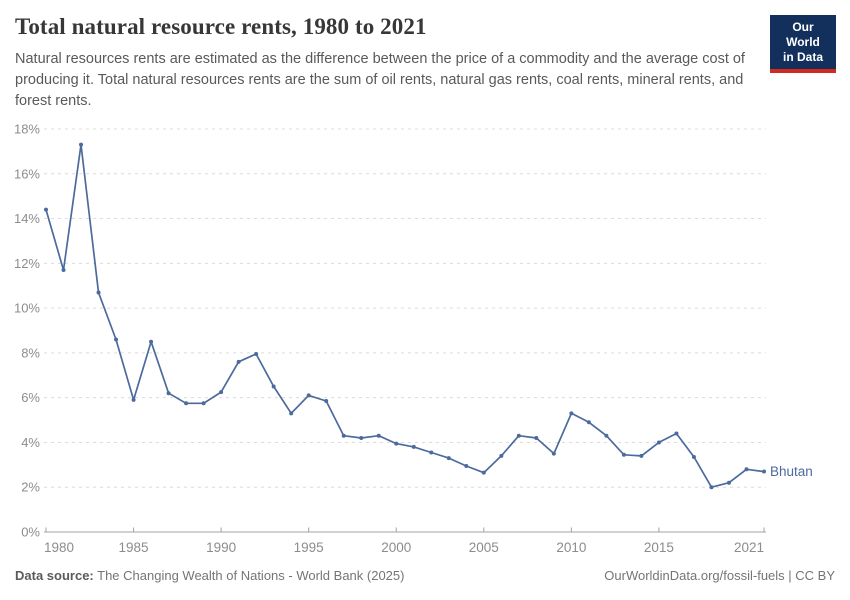 The width and height of the screenshot is (850, 600). I want to click on data-point-bhutan-2017, so click(693, 456).